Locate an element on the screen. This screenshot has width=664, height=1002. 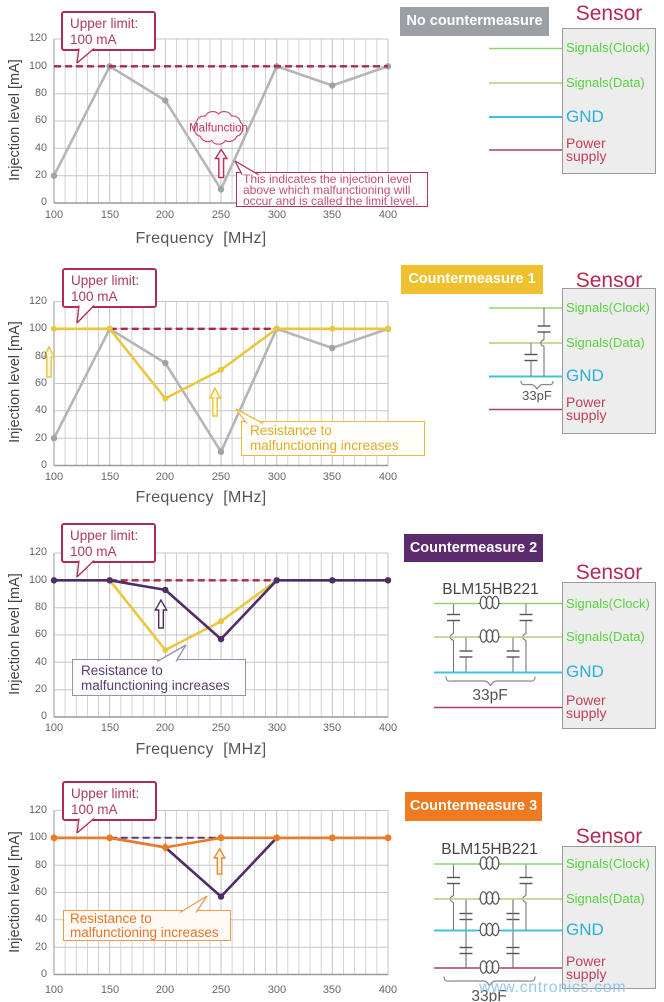
svg-text: Malfunction is located at coordinates (218, 129).